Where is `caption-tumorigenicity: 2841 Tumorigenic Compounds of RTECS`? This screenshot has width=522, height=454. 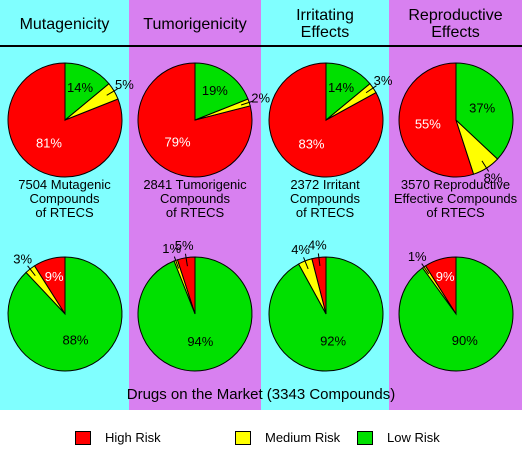 caption-tumorigenicity: 2841 Tumorigenic Compounds of RTECS is located at coordinates (195, 198).